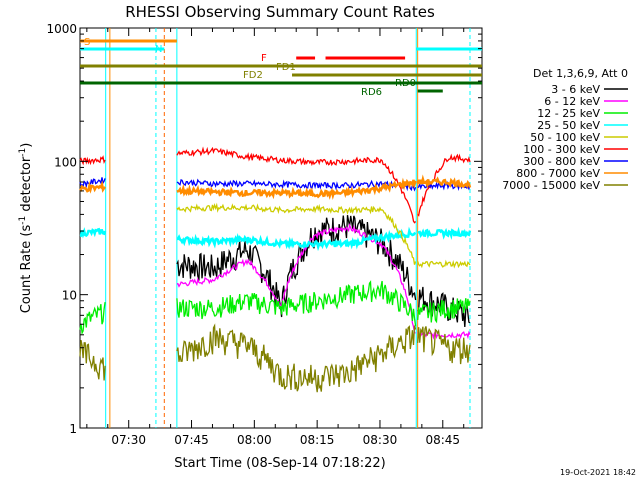  Describe the element at coordinates (598, 472) in the screenshot. I see `footer-date: 19-Oct-2021 18:42` at that location.